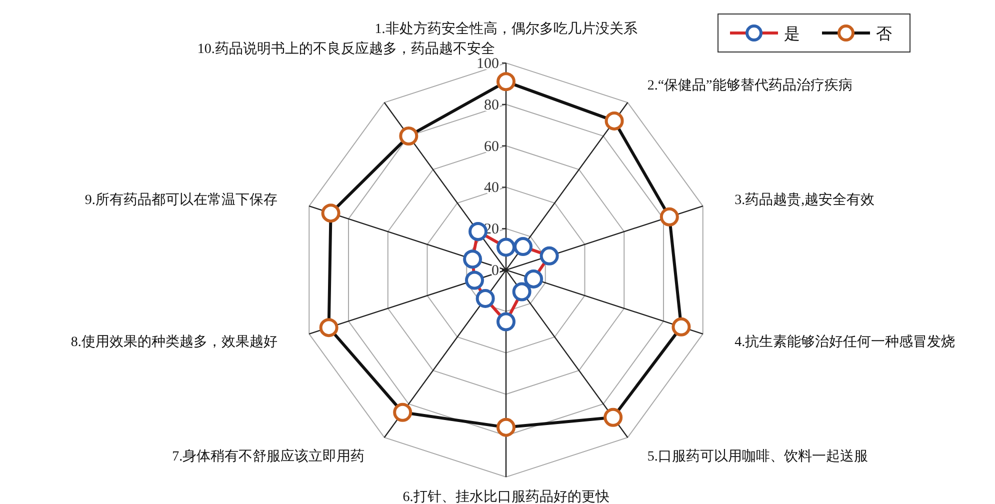 Image resolution: width=995 pixels, height=504 pixels. What do you see at coordinates (506, 29) in the screenshot?
I see `spoke-label: 1.非处方药安全性高，偶尔多吃几片没关系` at bounding box center [506, 29].